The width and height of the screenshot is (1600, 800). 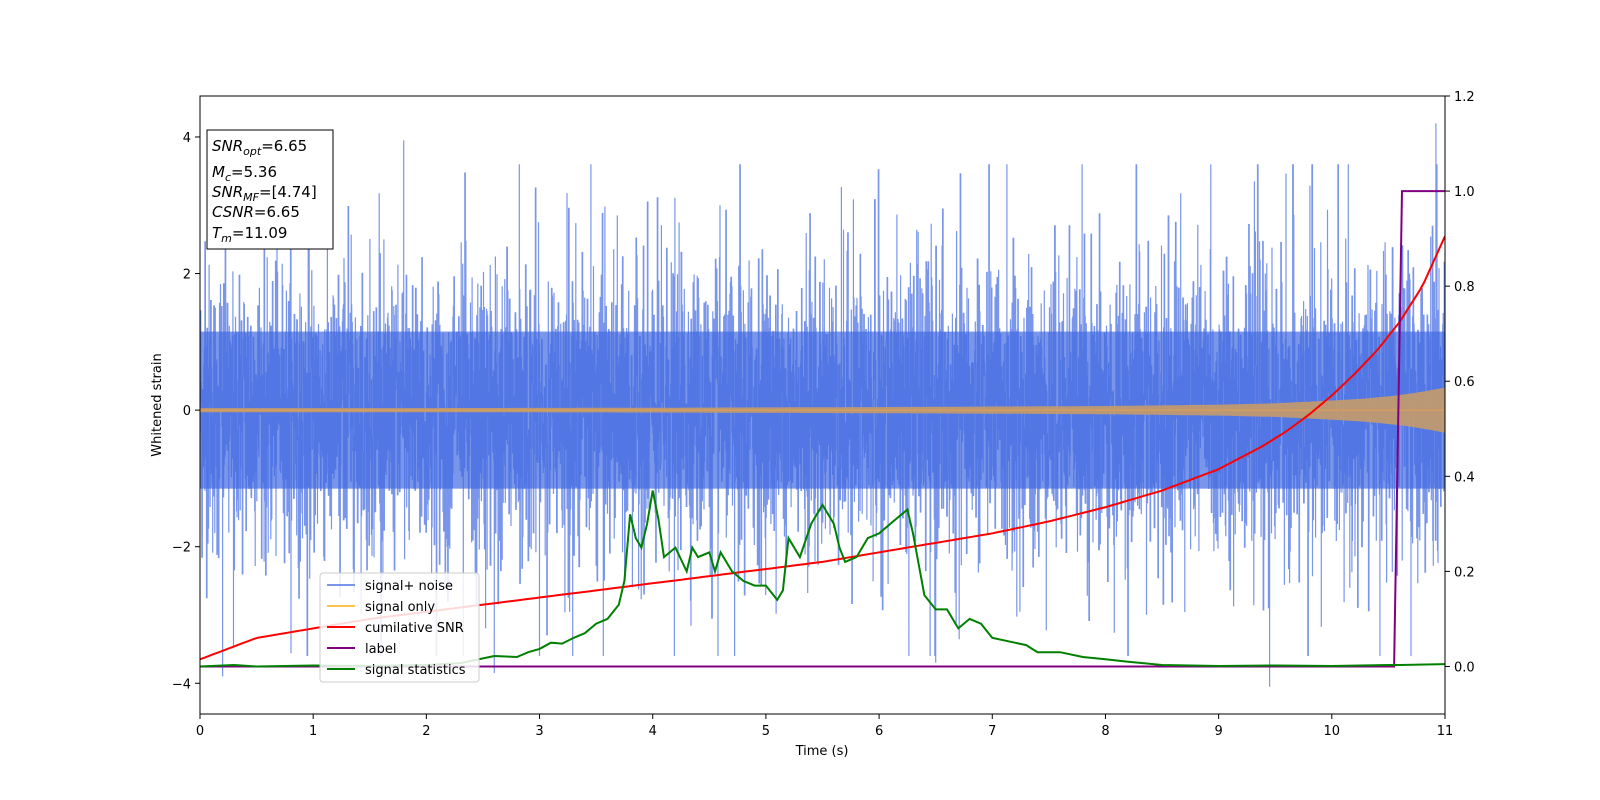 I want to click on annotation-line: SNRopt=6.65, so click(x=259, y=147).